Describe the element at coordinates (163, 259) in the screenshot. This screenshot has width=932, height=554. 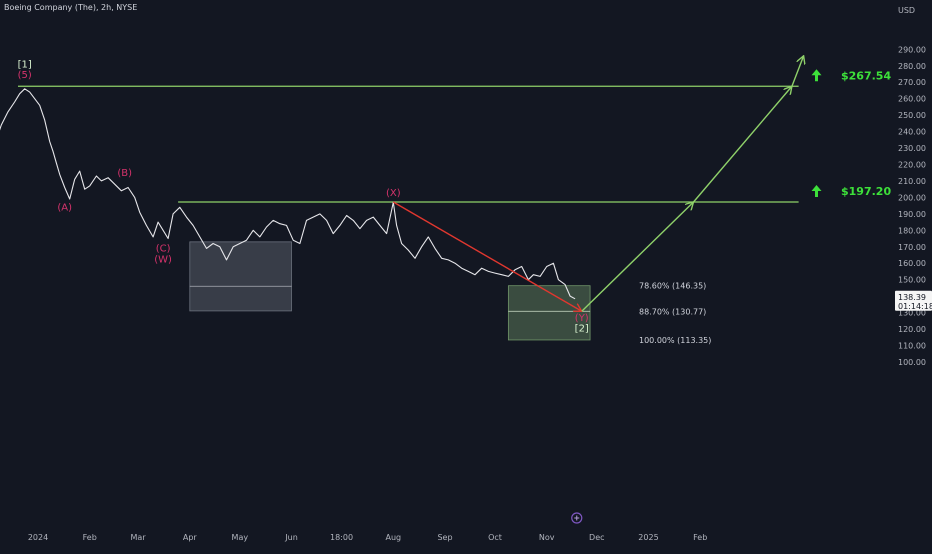
I see `wave-label-5: (W)` at that location.